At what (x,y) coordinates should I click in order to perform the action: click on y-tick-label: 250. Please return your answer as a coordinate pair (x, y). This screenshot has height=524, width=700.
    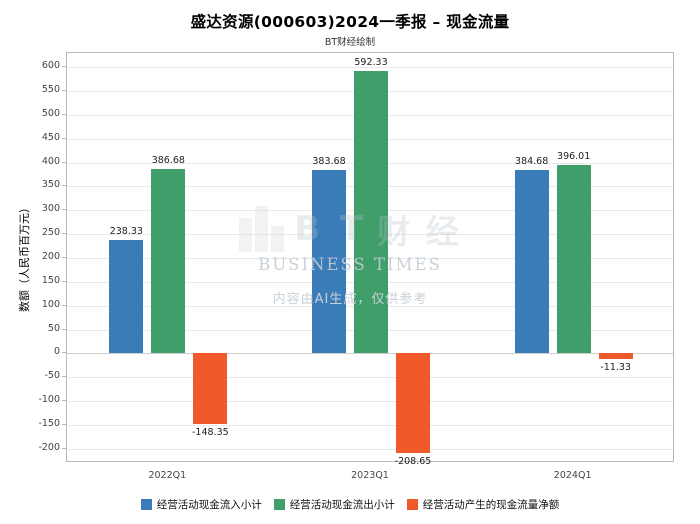
    Looking at the image, I should click on (50, 233).